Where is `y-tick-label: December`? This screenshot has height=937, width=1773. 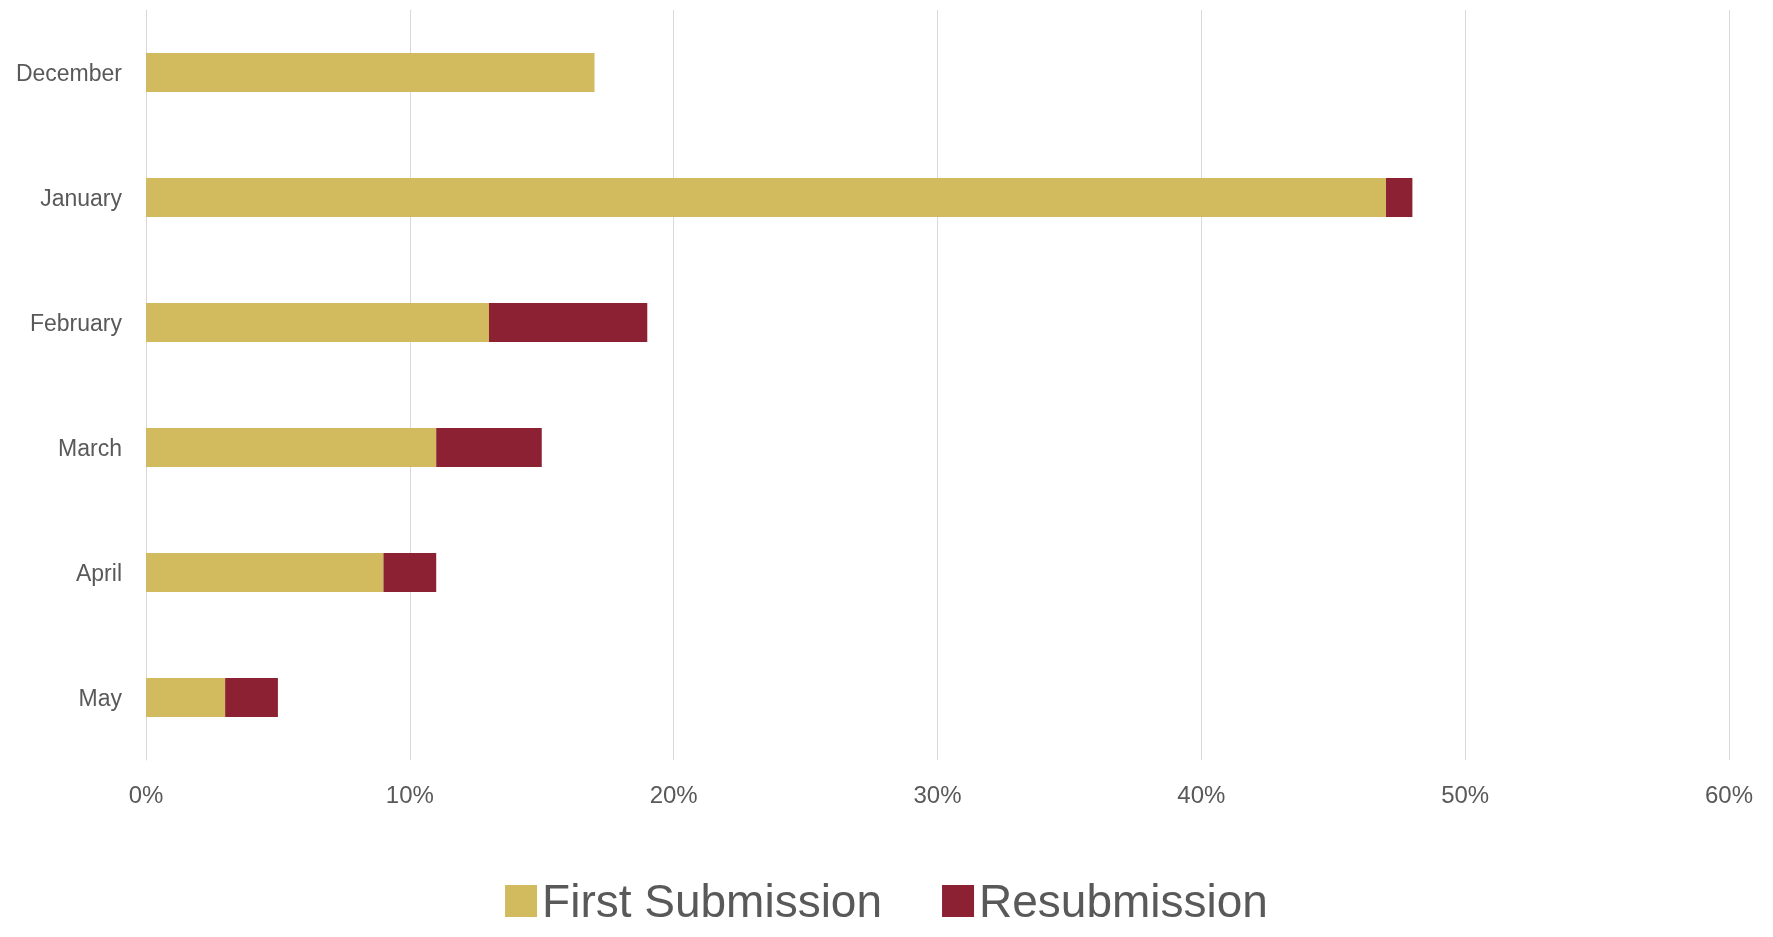
y-tick-label: December is located at coordinates (69, 72).